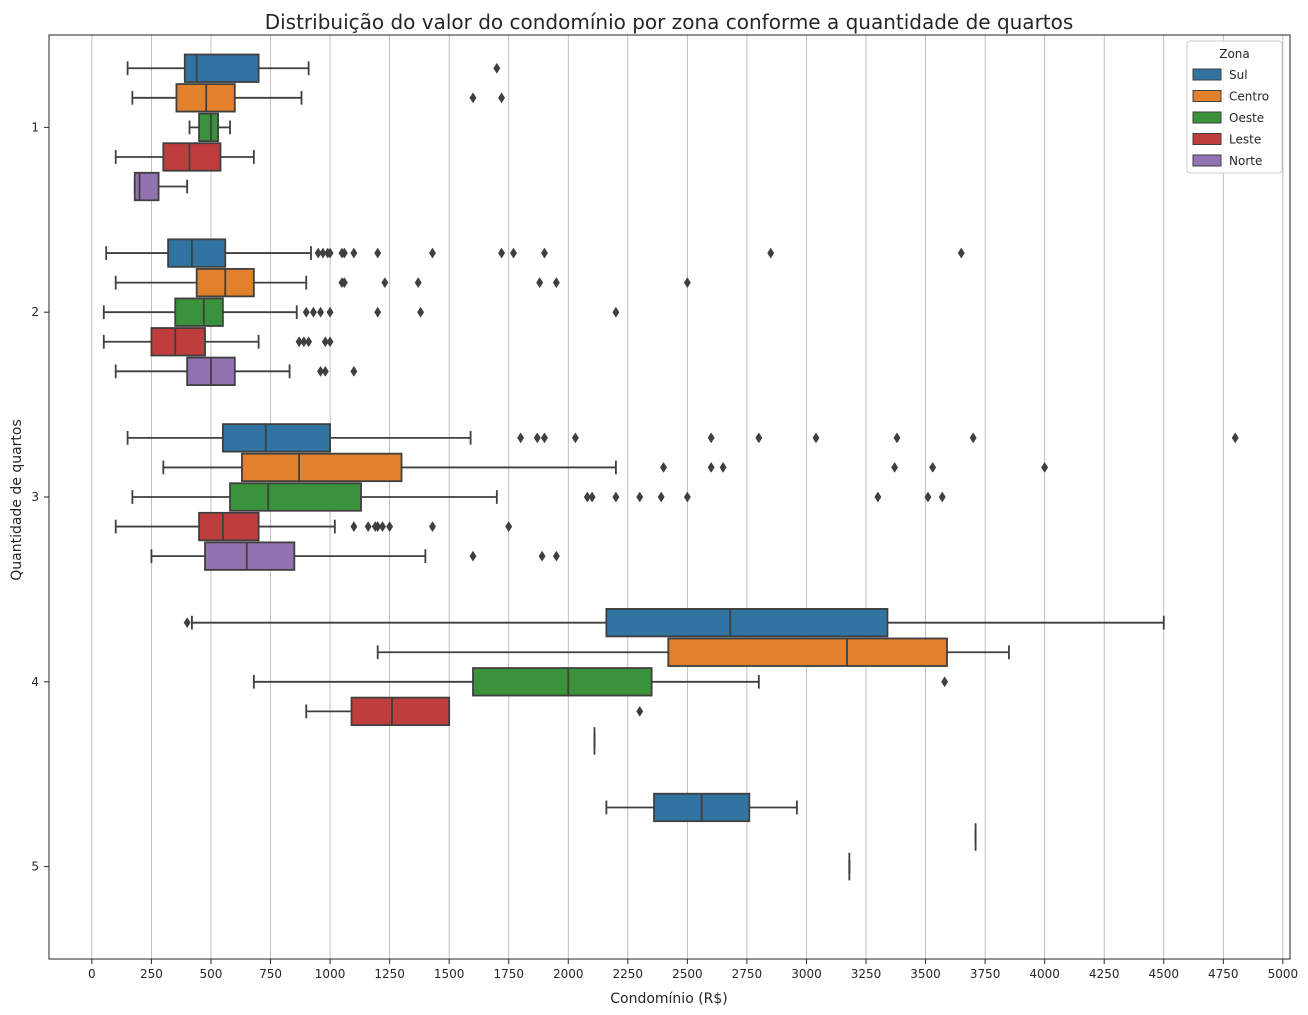  What do you see at coordinates (330, 974) in the screenshot?
I see `x-tick-label: 1000` at bounding box center [330, 974].